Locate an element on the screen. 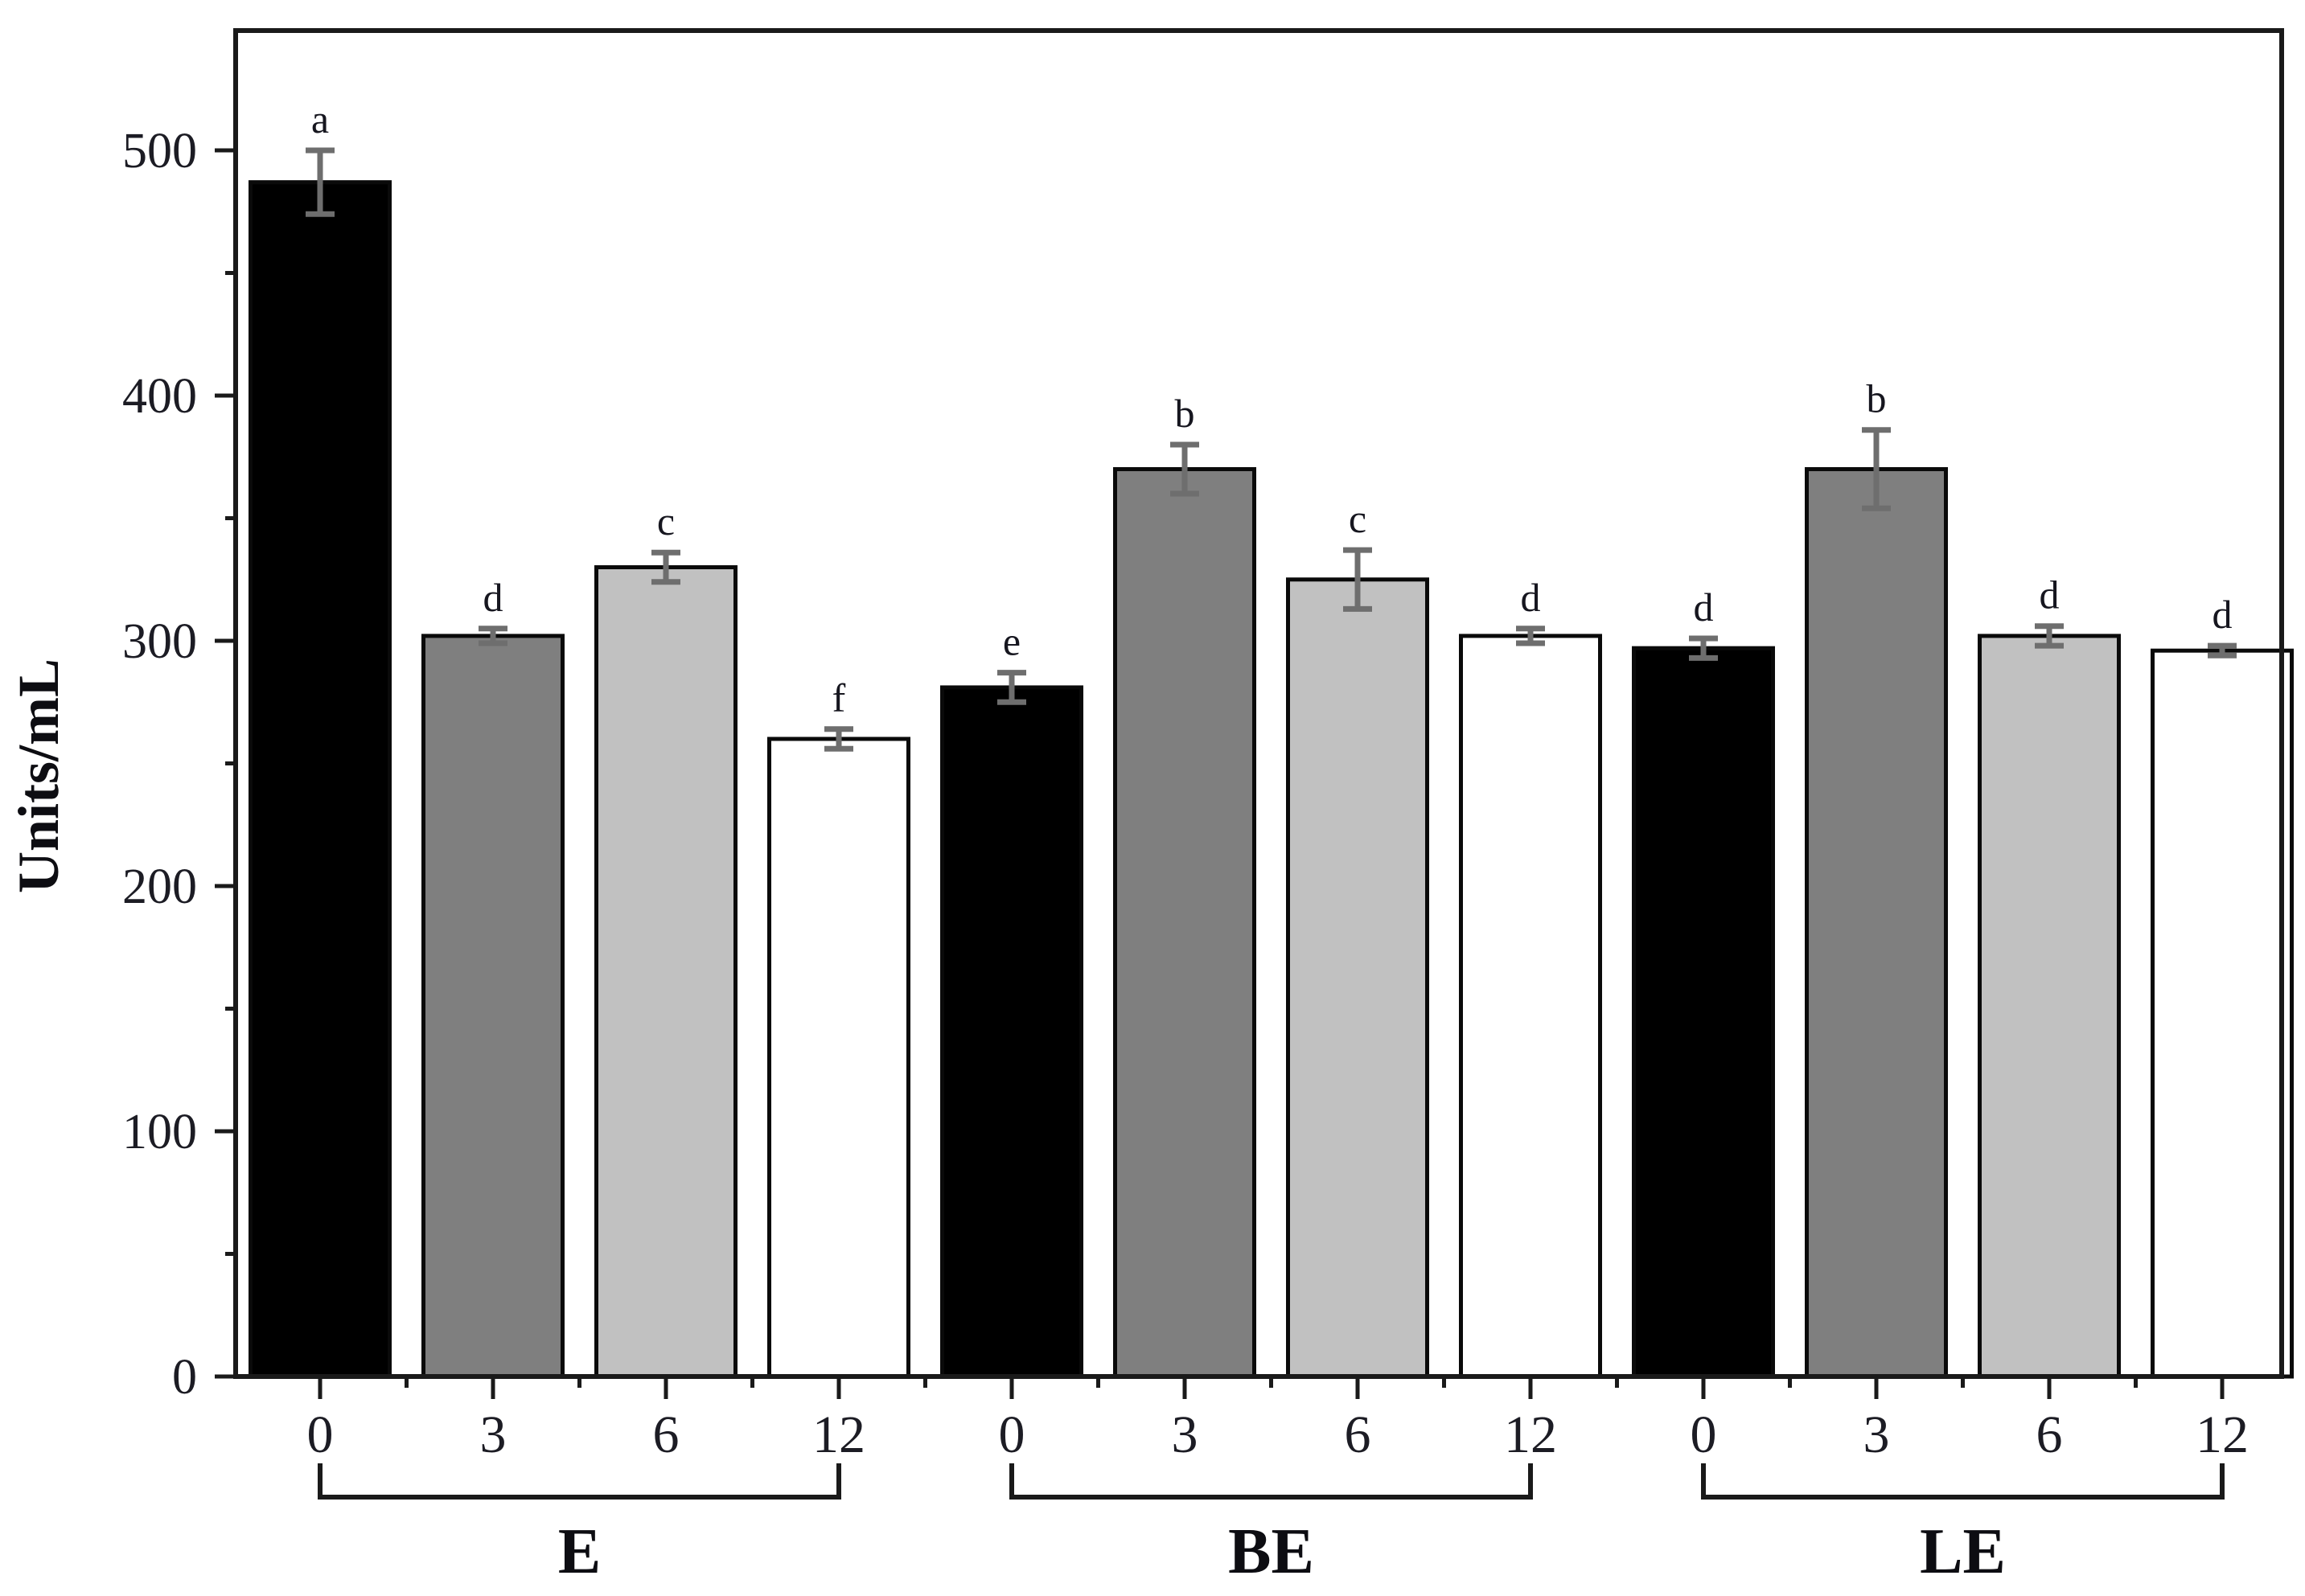  y-axis-title: Units/mL is located at coordinates (38, 776).